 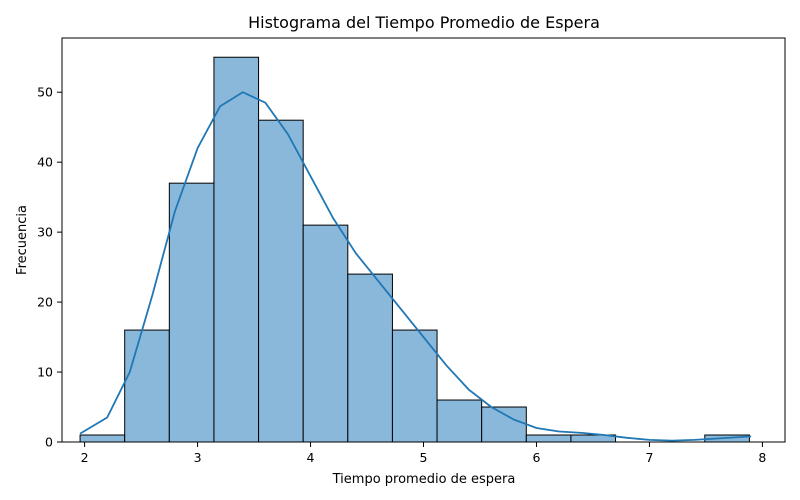 I want to click on x-axis: 2 3 4 5 6 7 8, so click(x=423, y=453).